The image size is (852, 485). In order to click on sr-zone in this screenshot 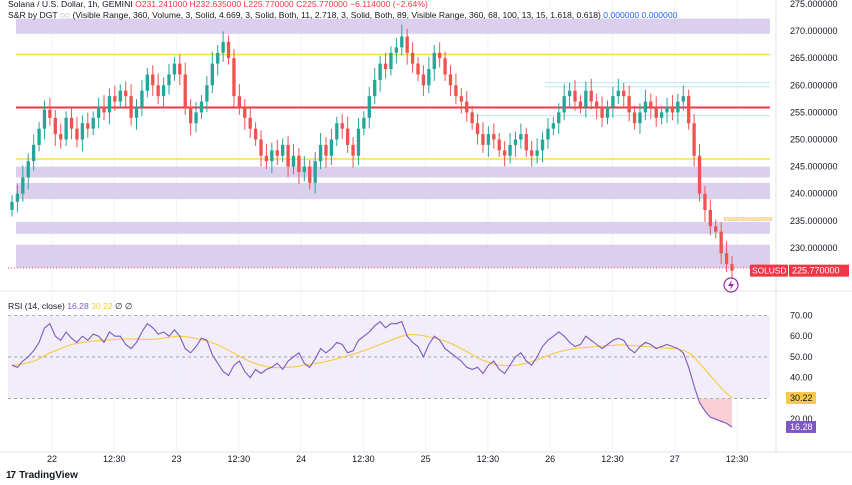, I will do `click(393, 26)`.